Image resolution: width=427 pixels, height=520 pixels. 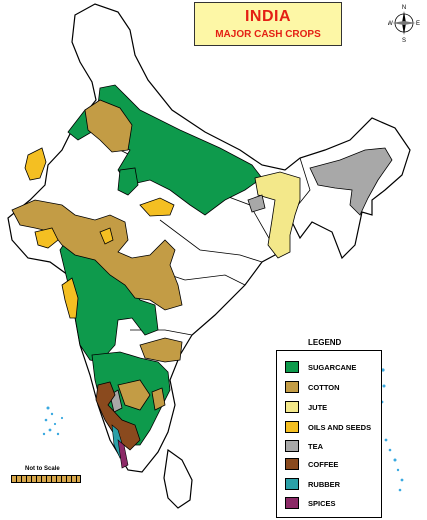 What do you see at coordinates (46, 479) in the screenshot?
I see `scale-bar-graphic` at bounding box center [46, 479].